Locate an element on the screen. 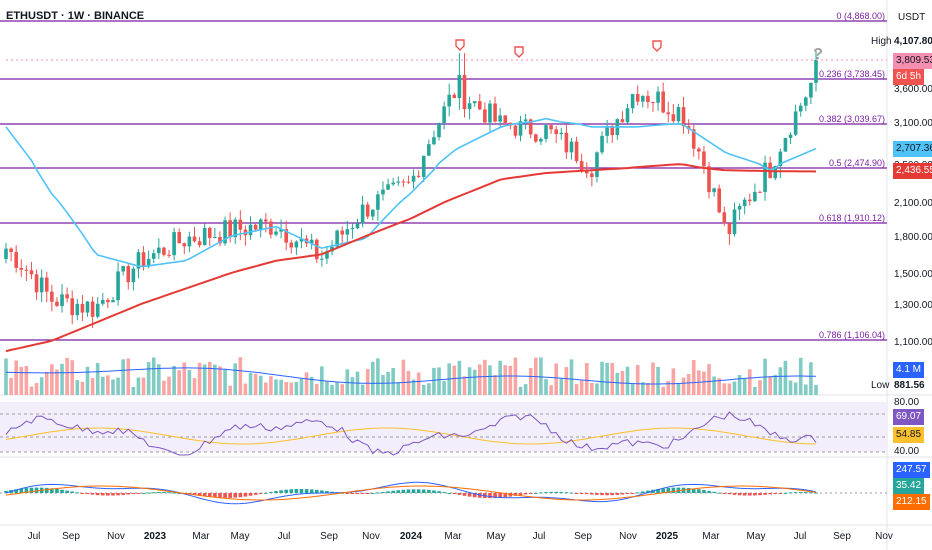  ma-long-badge: 2,436.55 is located at coordinates (912, 171).